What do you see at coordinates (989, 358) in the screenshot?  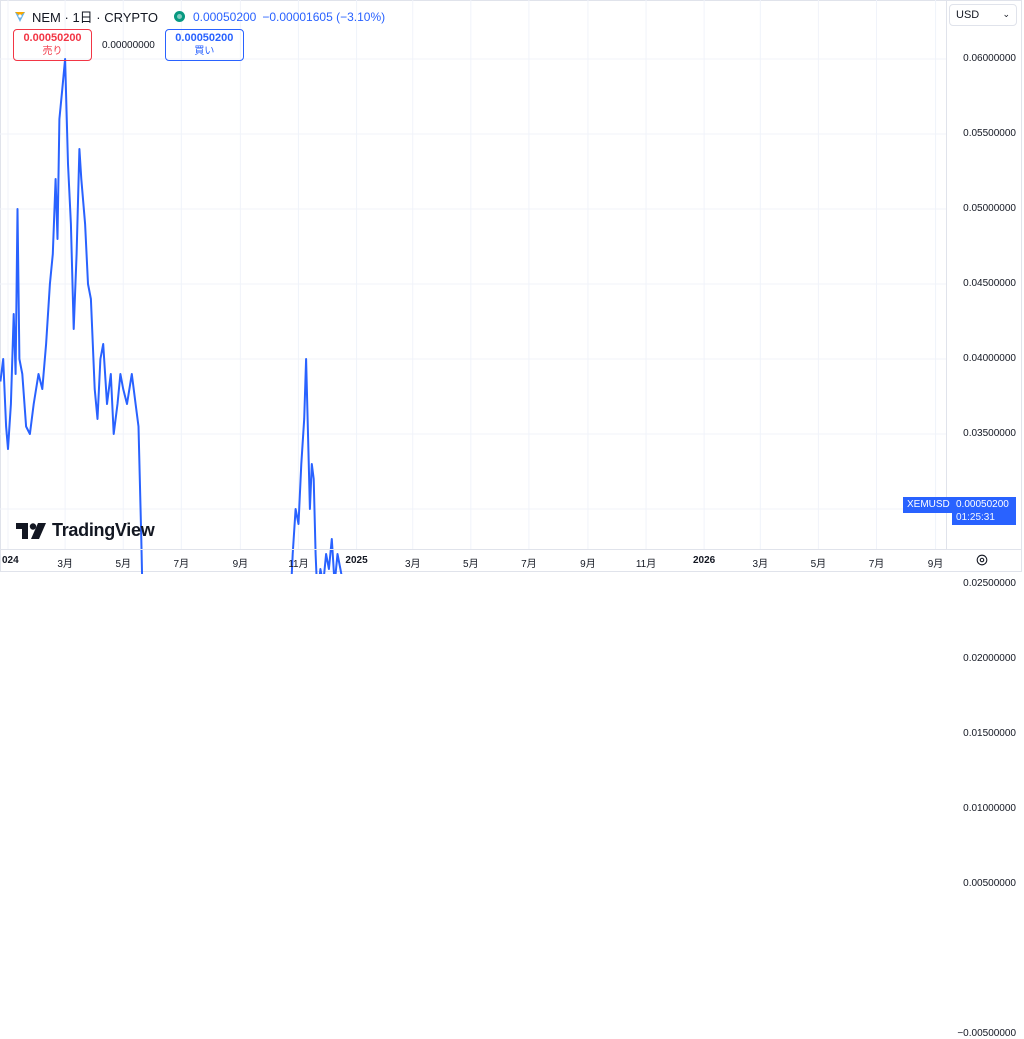 I see `price-axis-label: 0.04000000` at bounding box center [989, 358].